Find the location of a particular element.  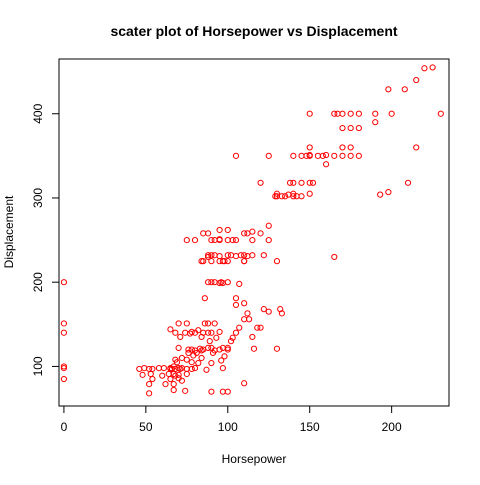

y-tick-label: 100 is located at coordinates (38, 366).